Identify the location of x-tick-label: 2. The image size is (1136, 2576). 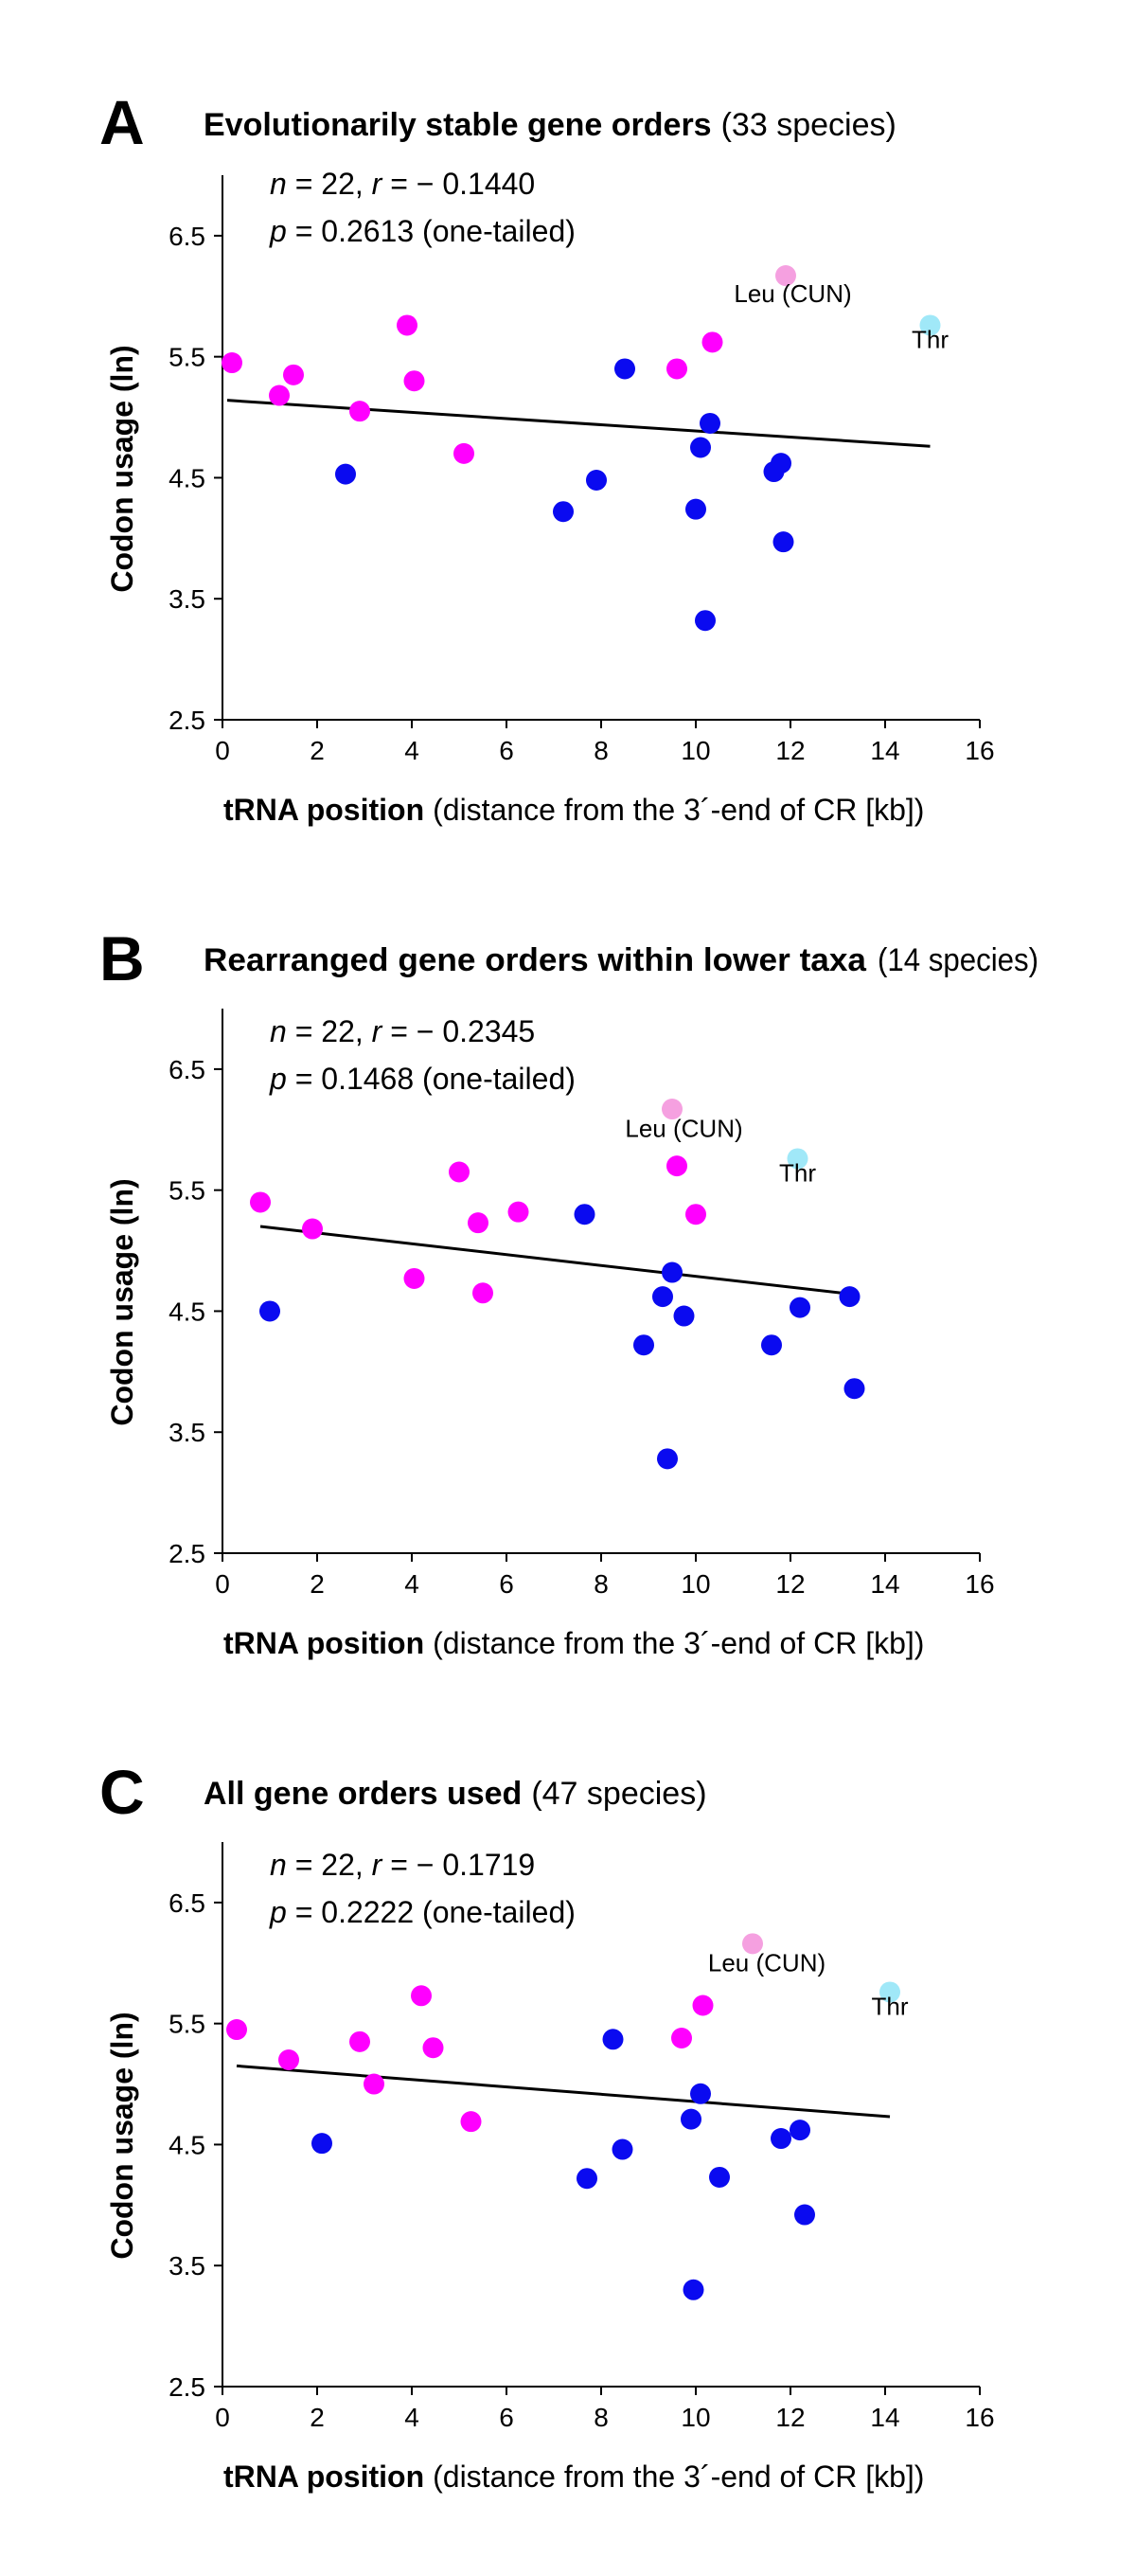
(317, 750).